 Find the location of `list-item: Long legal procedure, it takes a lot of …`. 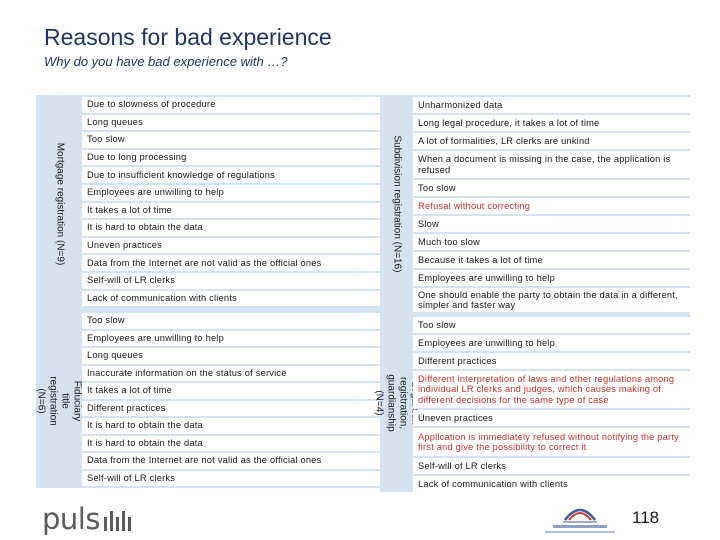

list-item: Long legal procedure, it takes a lot of … is located at coordinates (551, 123).